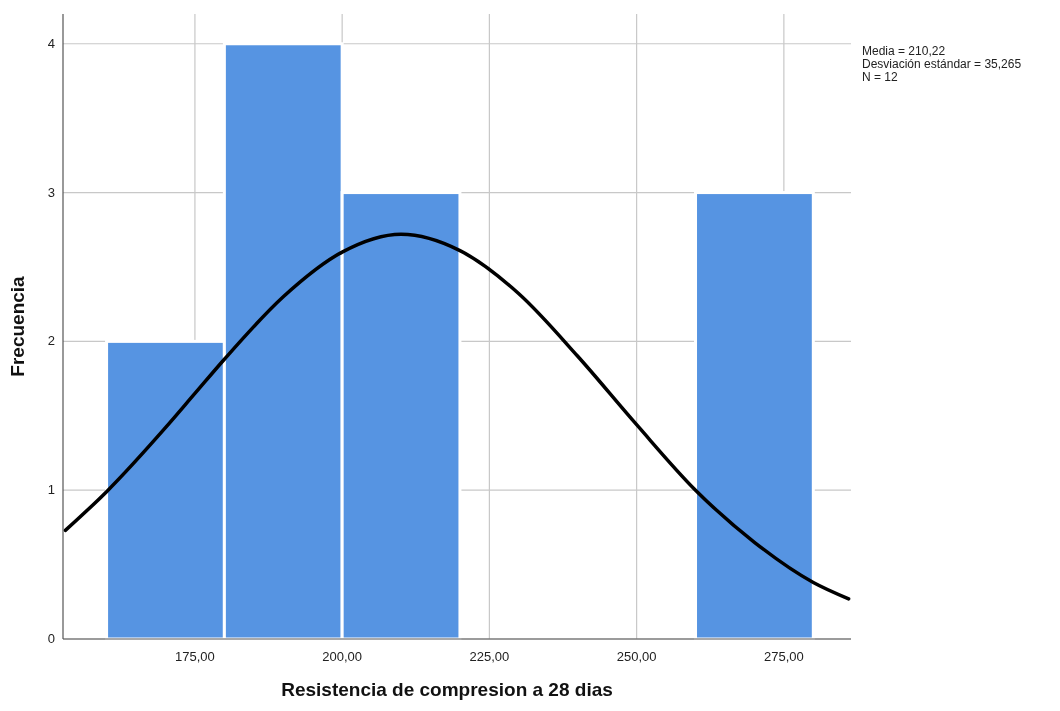  I want to click on y-axis-title: Frecuencia, so click(17, 326).